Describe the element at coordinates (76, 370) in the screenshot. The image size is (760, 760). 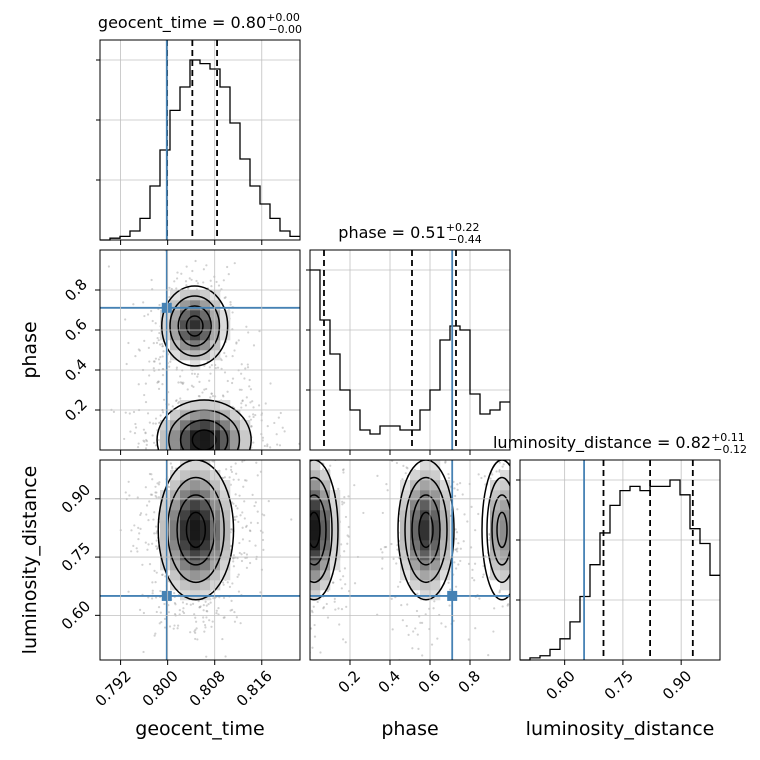
I see `ytick-label-phase: 0.4` at that location.